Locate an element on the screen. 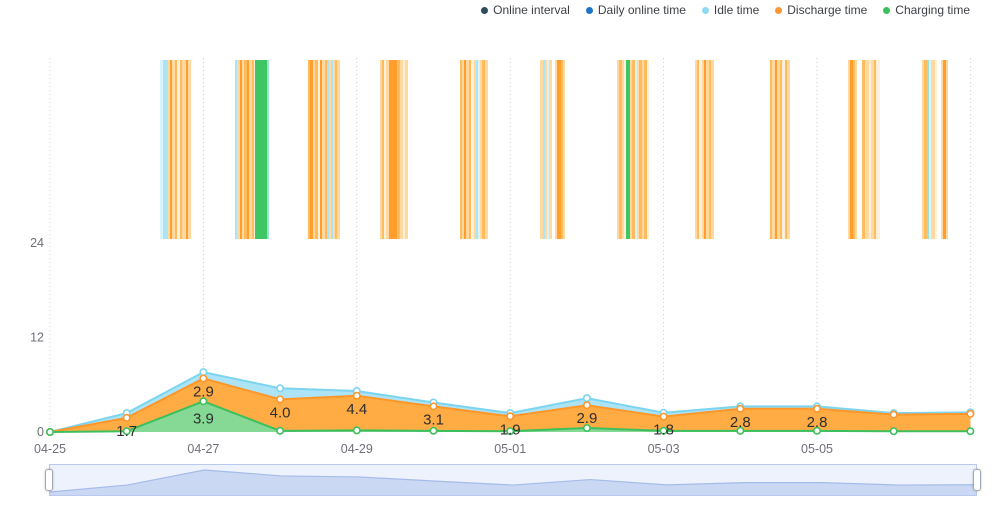 The image size is (1004, 510). legend-item-discharge-time: Discharge time is located at coordinates (821, 10).